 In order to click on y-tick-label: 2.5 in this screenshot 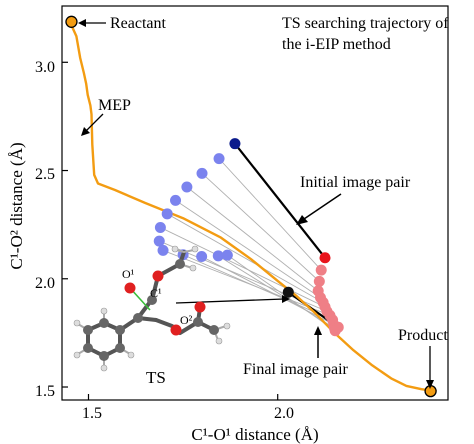, I will do `click(45, 174)`.